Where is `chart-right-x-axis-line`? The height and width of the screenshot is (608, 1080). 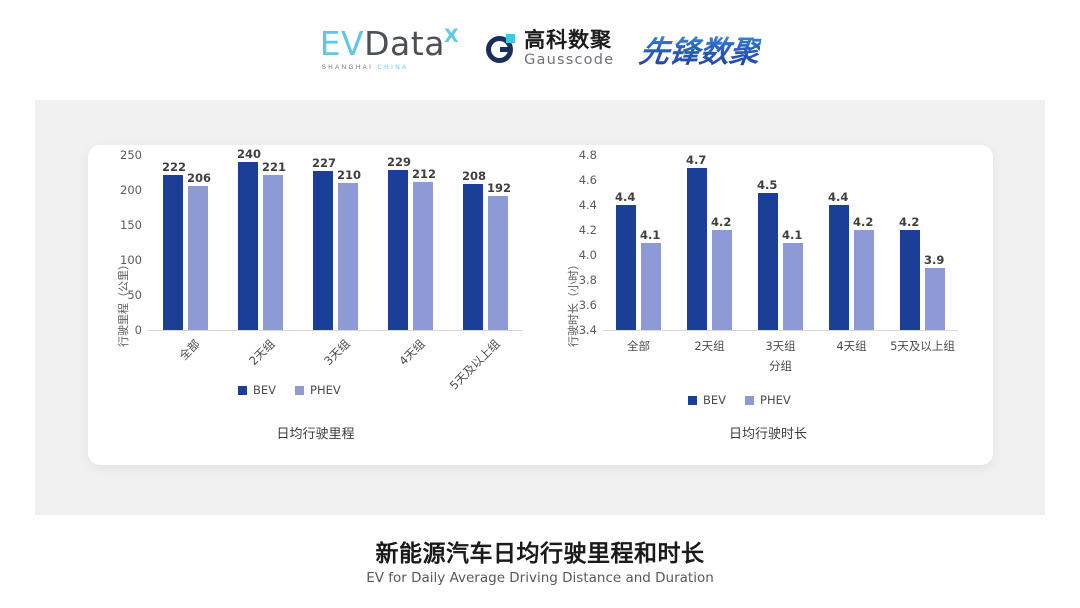 chart-right-x-axis-line is located at coordinates (780, 330).